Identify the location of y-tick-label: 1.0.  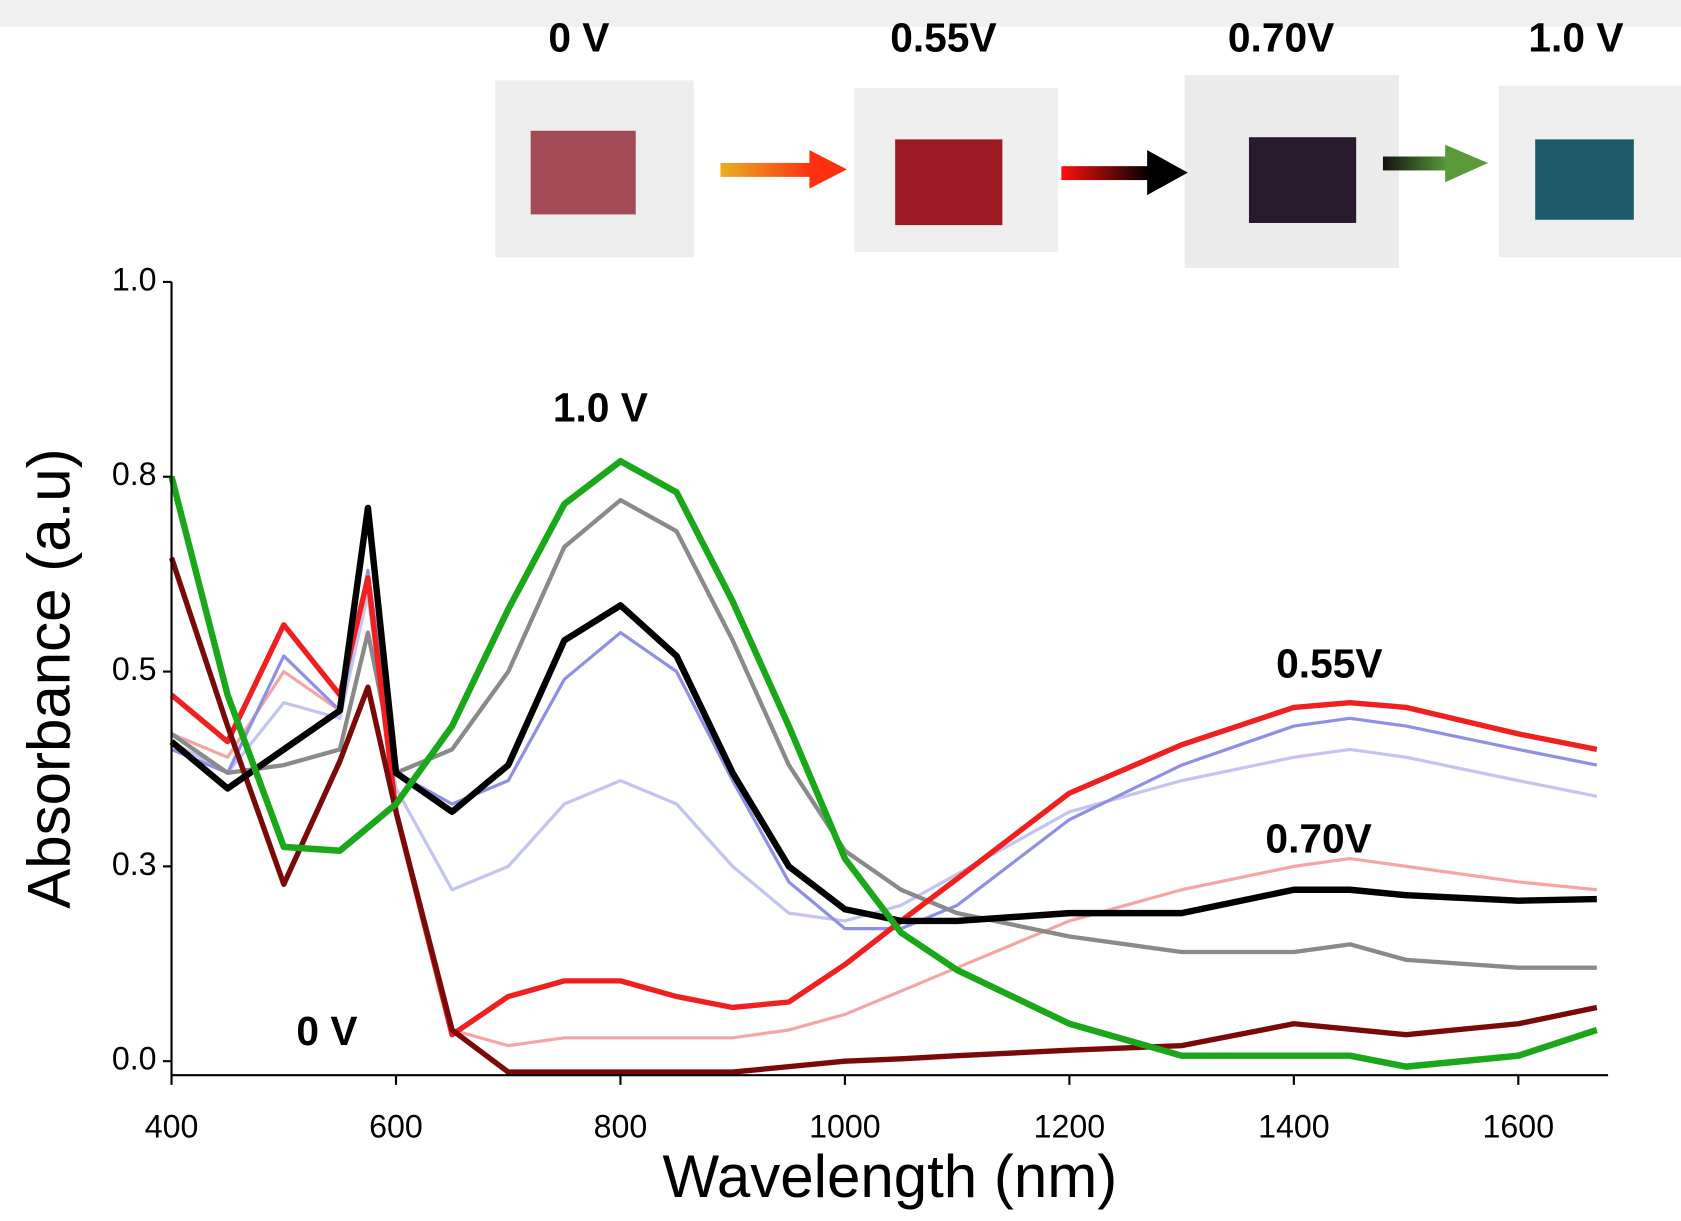
(134, 279).